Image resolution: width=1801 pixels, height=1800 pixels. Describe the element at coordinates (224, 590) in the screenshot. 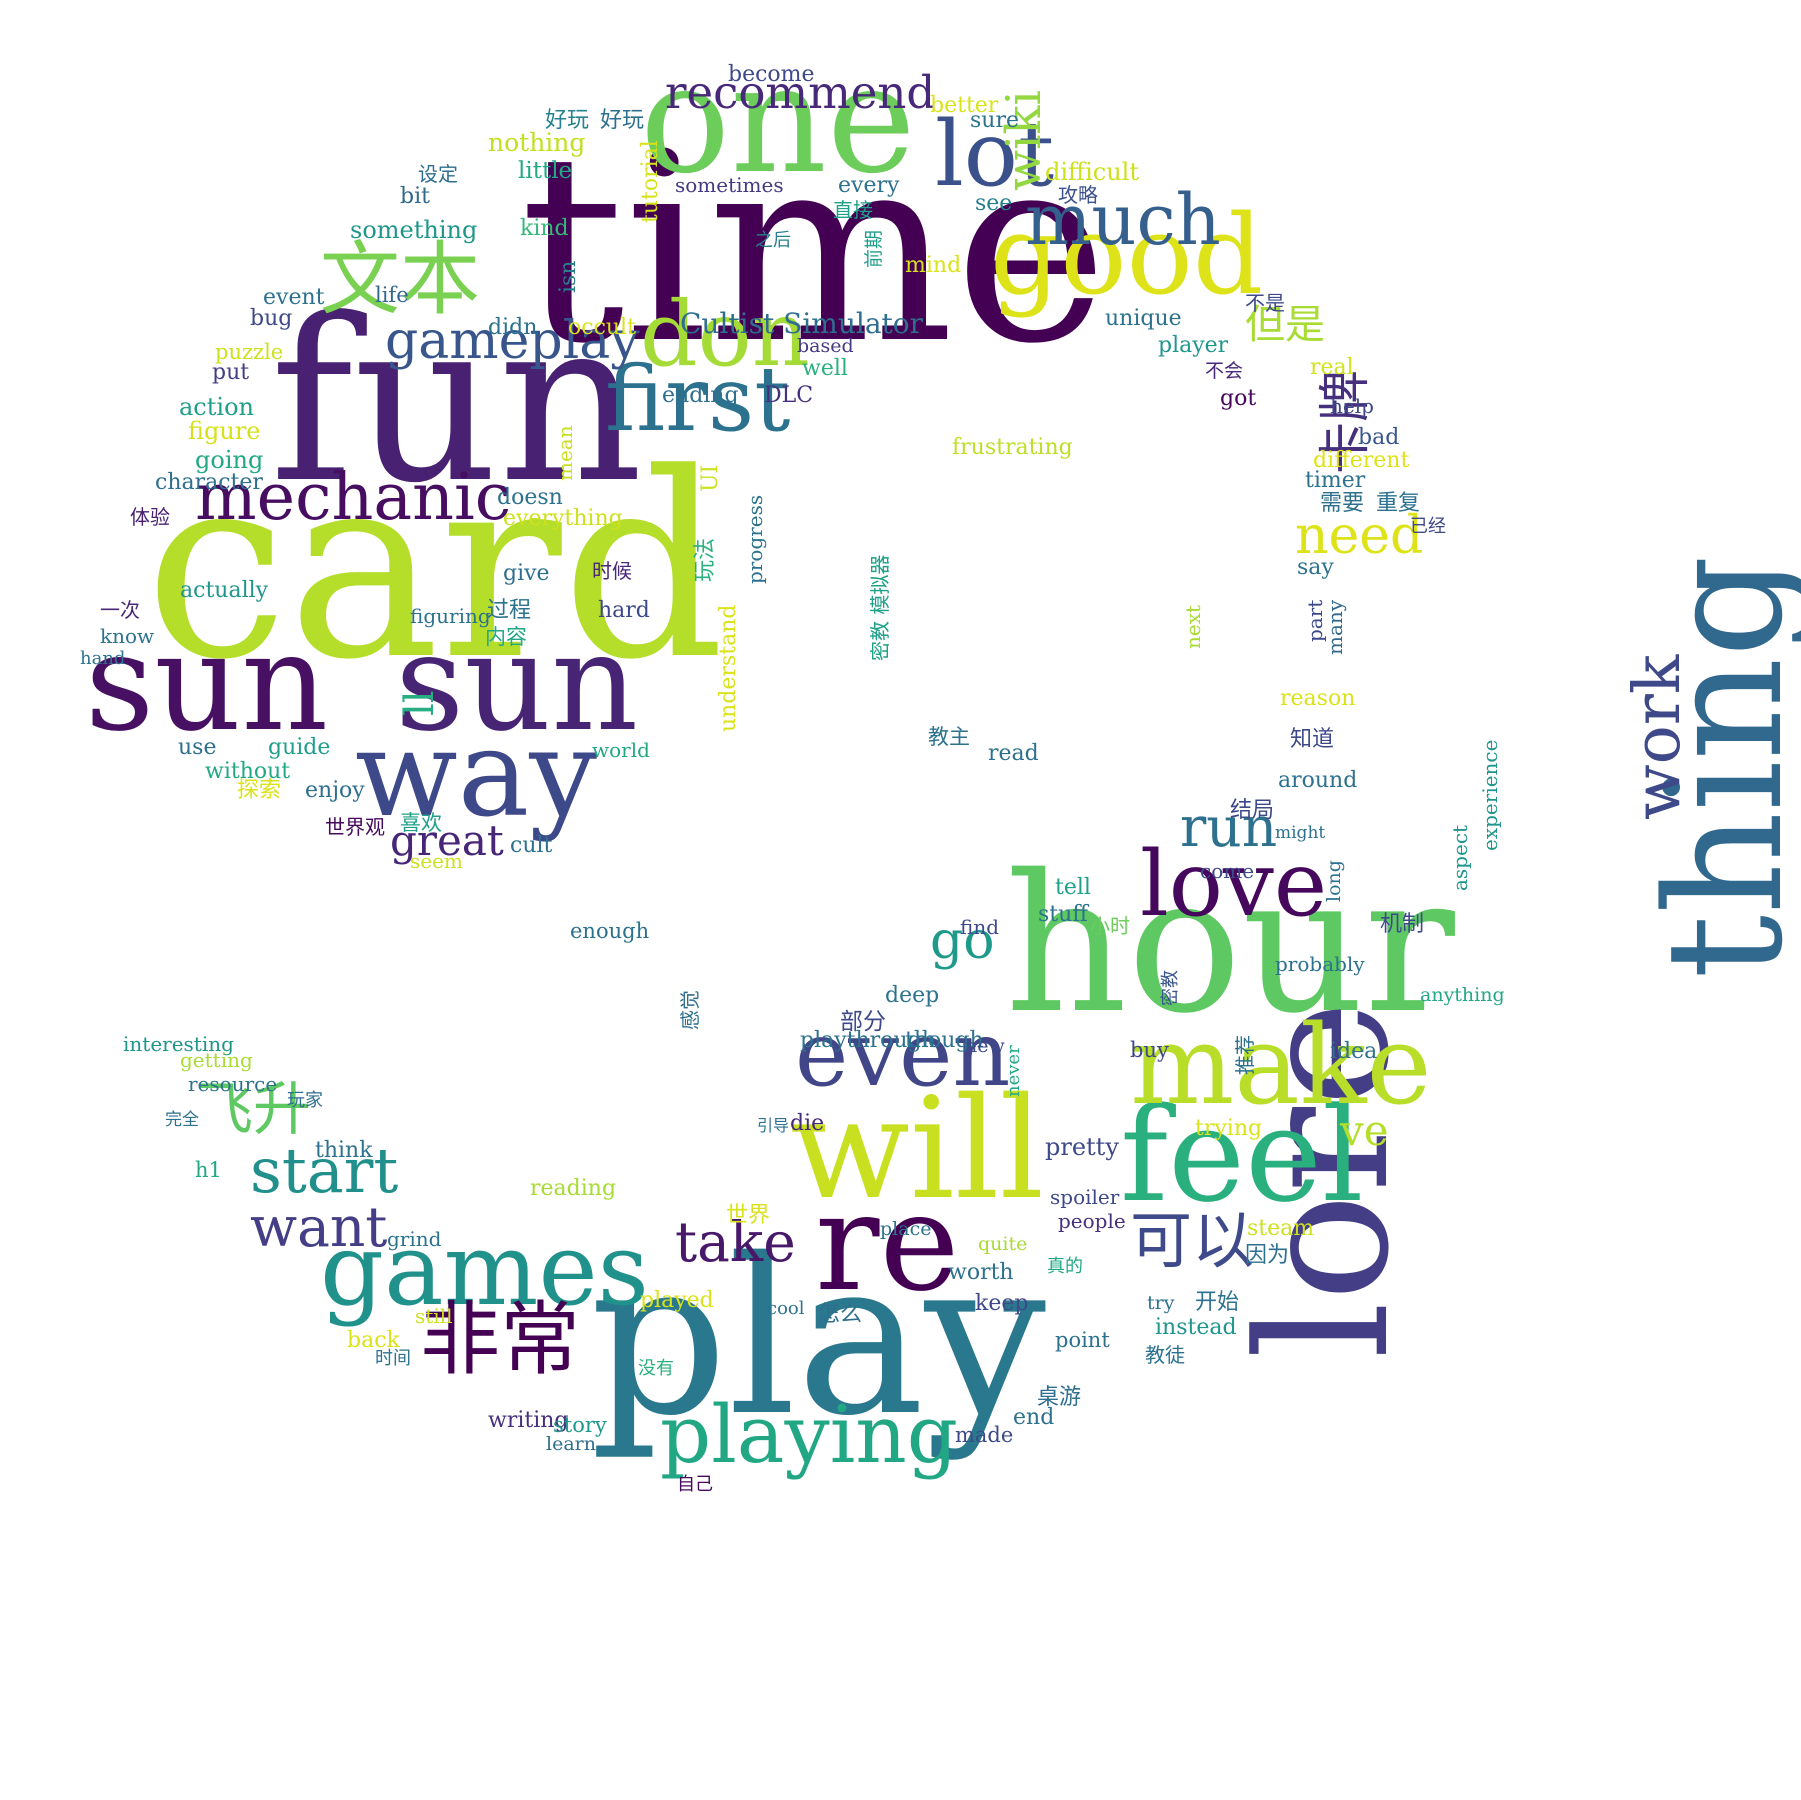

I see `word-107: actually` at that location.